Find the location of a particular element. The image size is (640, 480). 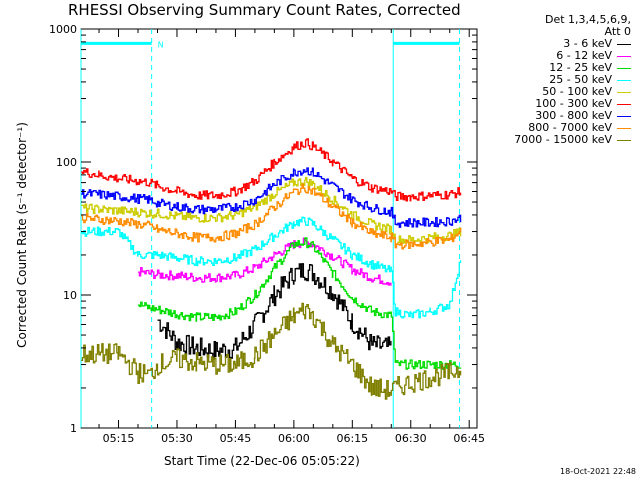

legend-item: 6 - 12 keV is located at coordinates (572, 56).